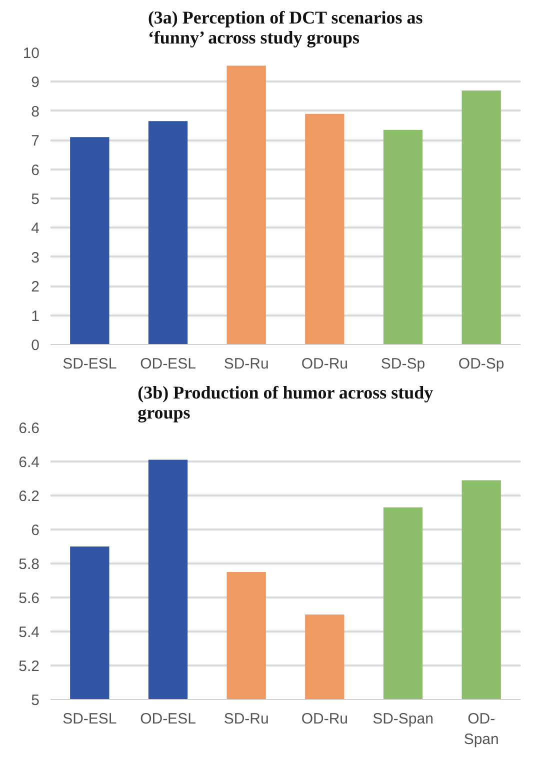 Image resolution: width=550 pixels, height=760 pixels. Describe the element at coordinates (35, 257) in the screenshot. I see `y-tick-label: 3` at that location.